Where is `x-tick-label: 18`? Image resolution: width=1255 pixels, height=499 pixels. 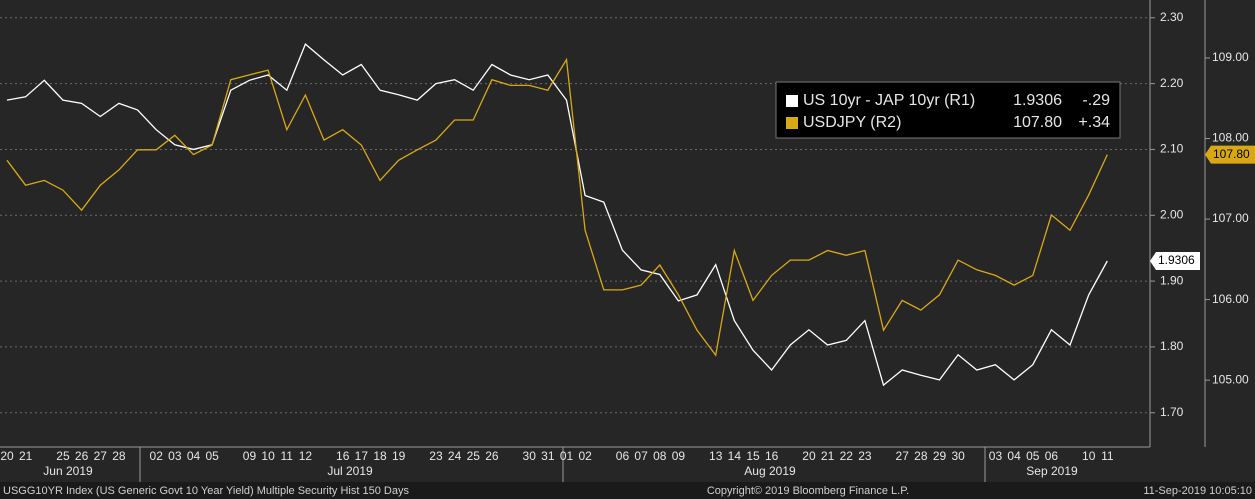
x-tick-label: 18 is located at coordinates (380, 456).